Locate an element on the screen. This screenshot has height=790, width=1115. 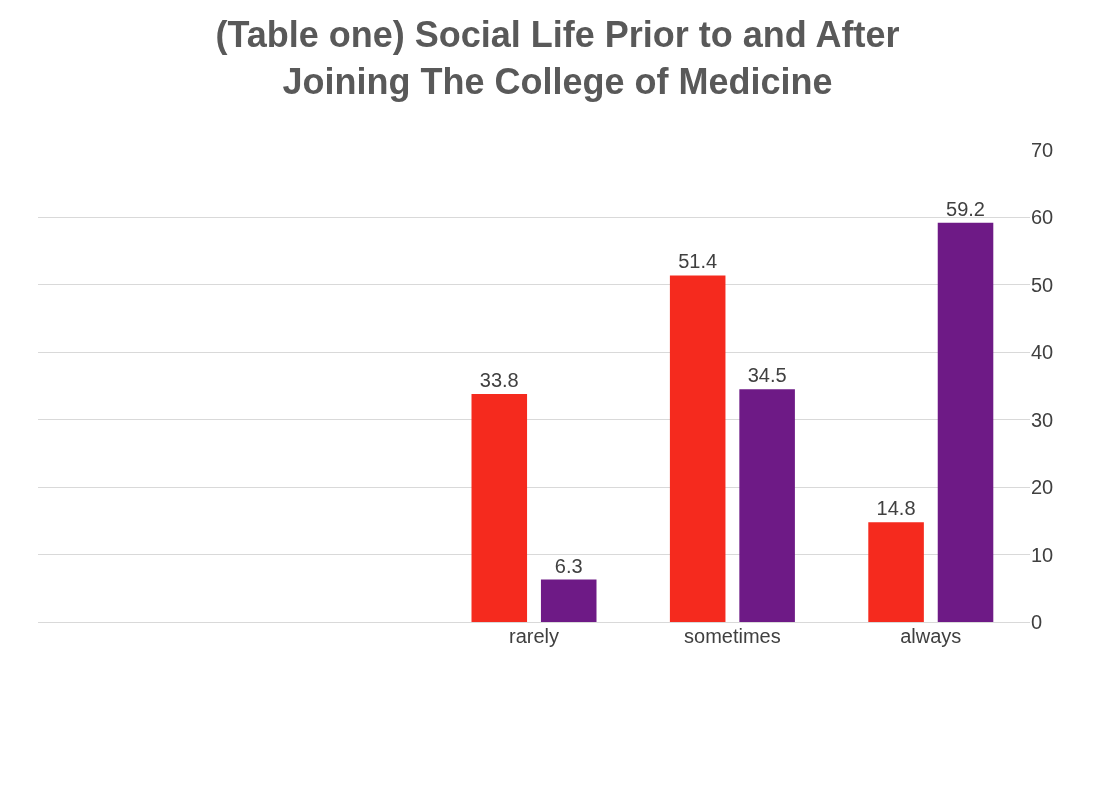
data-label: 6.3 is located at coordinates (568, 565).